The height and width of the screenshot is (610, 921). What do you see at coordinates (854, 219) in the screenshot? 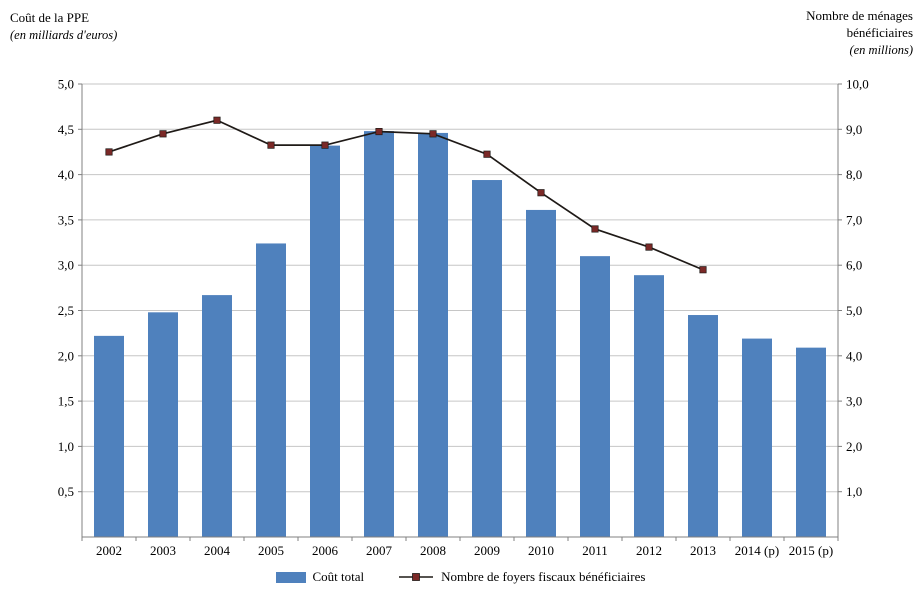
I see `y-axis-label-right: 7,0` at bounding box center [854, 219].